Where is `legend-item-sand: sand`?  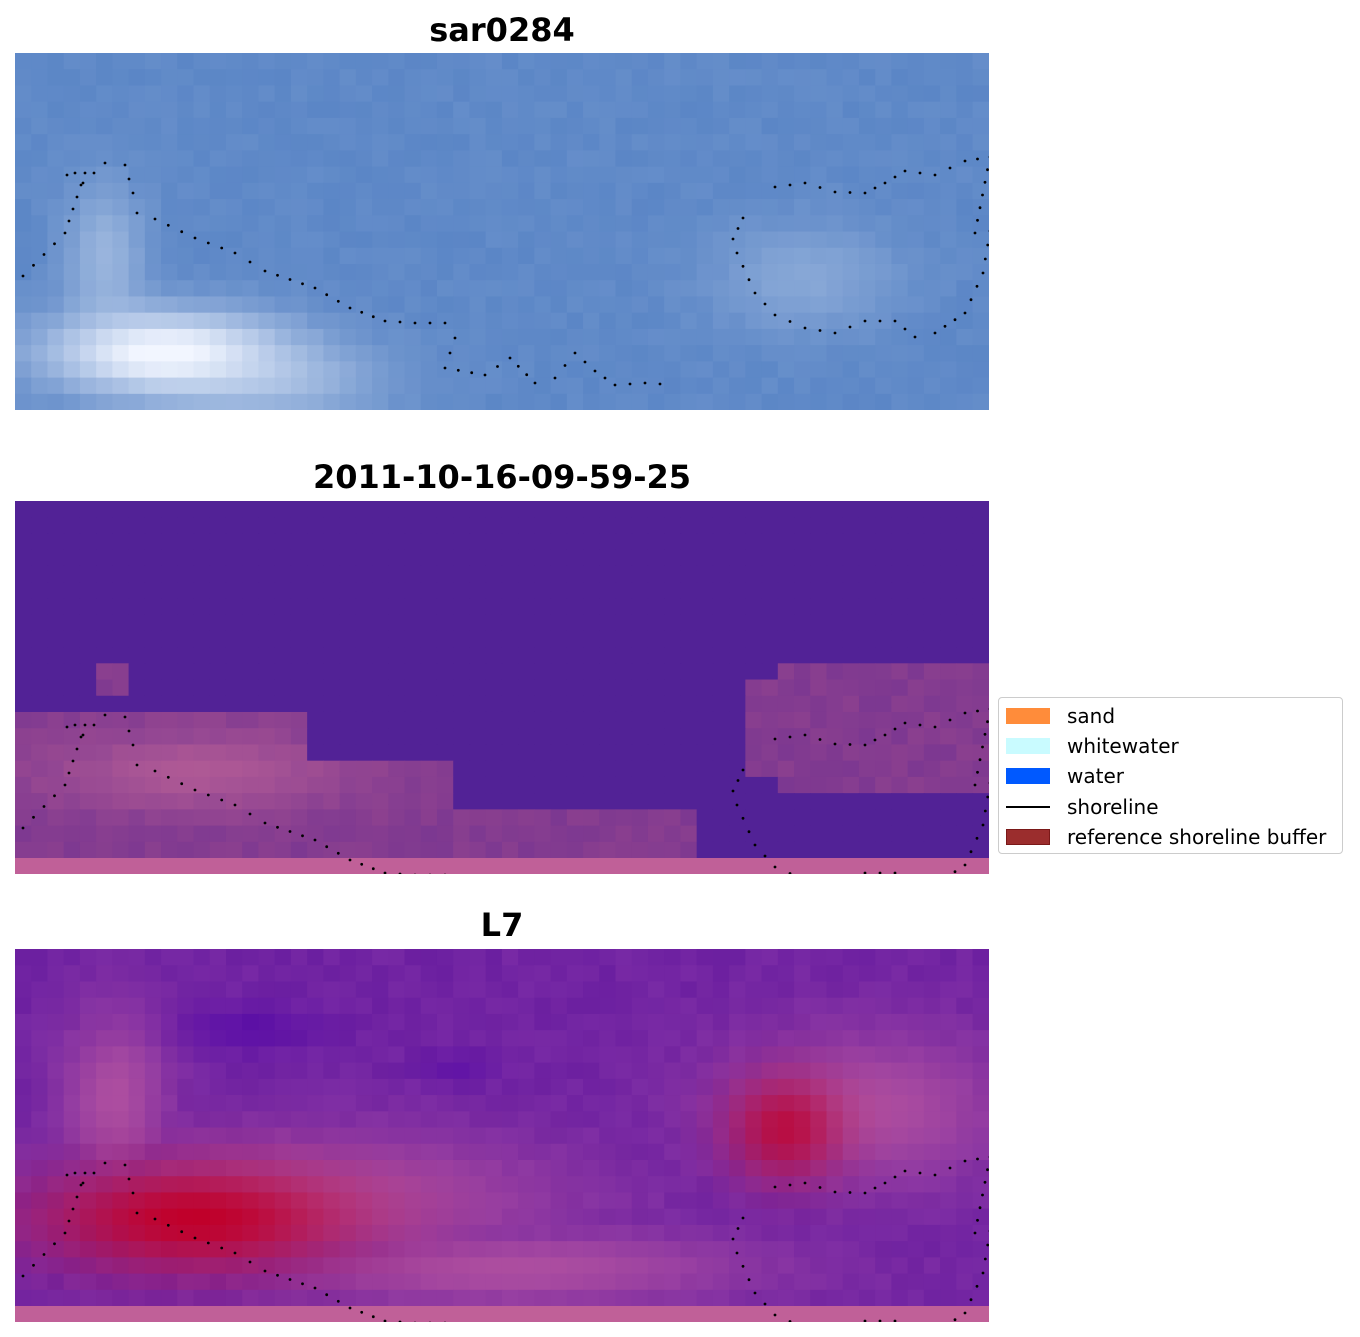
legend-item-sand: sand is located at coordinates (1060, 716).